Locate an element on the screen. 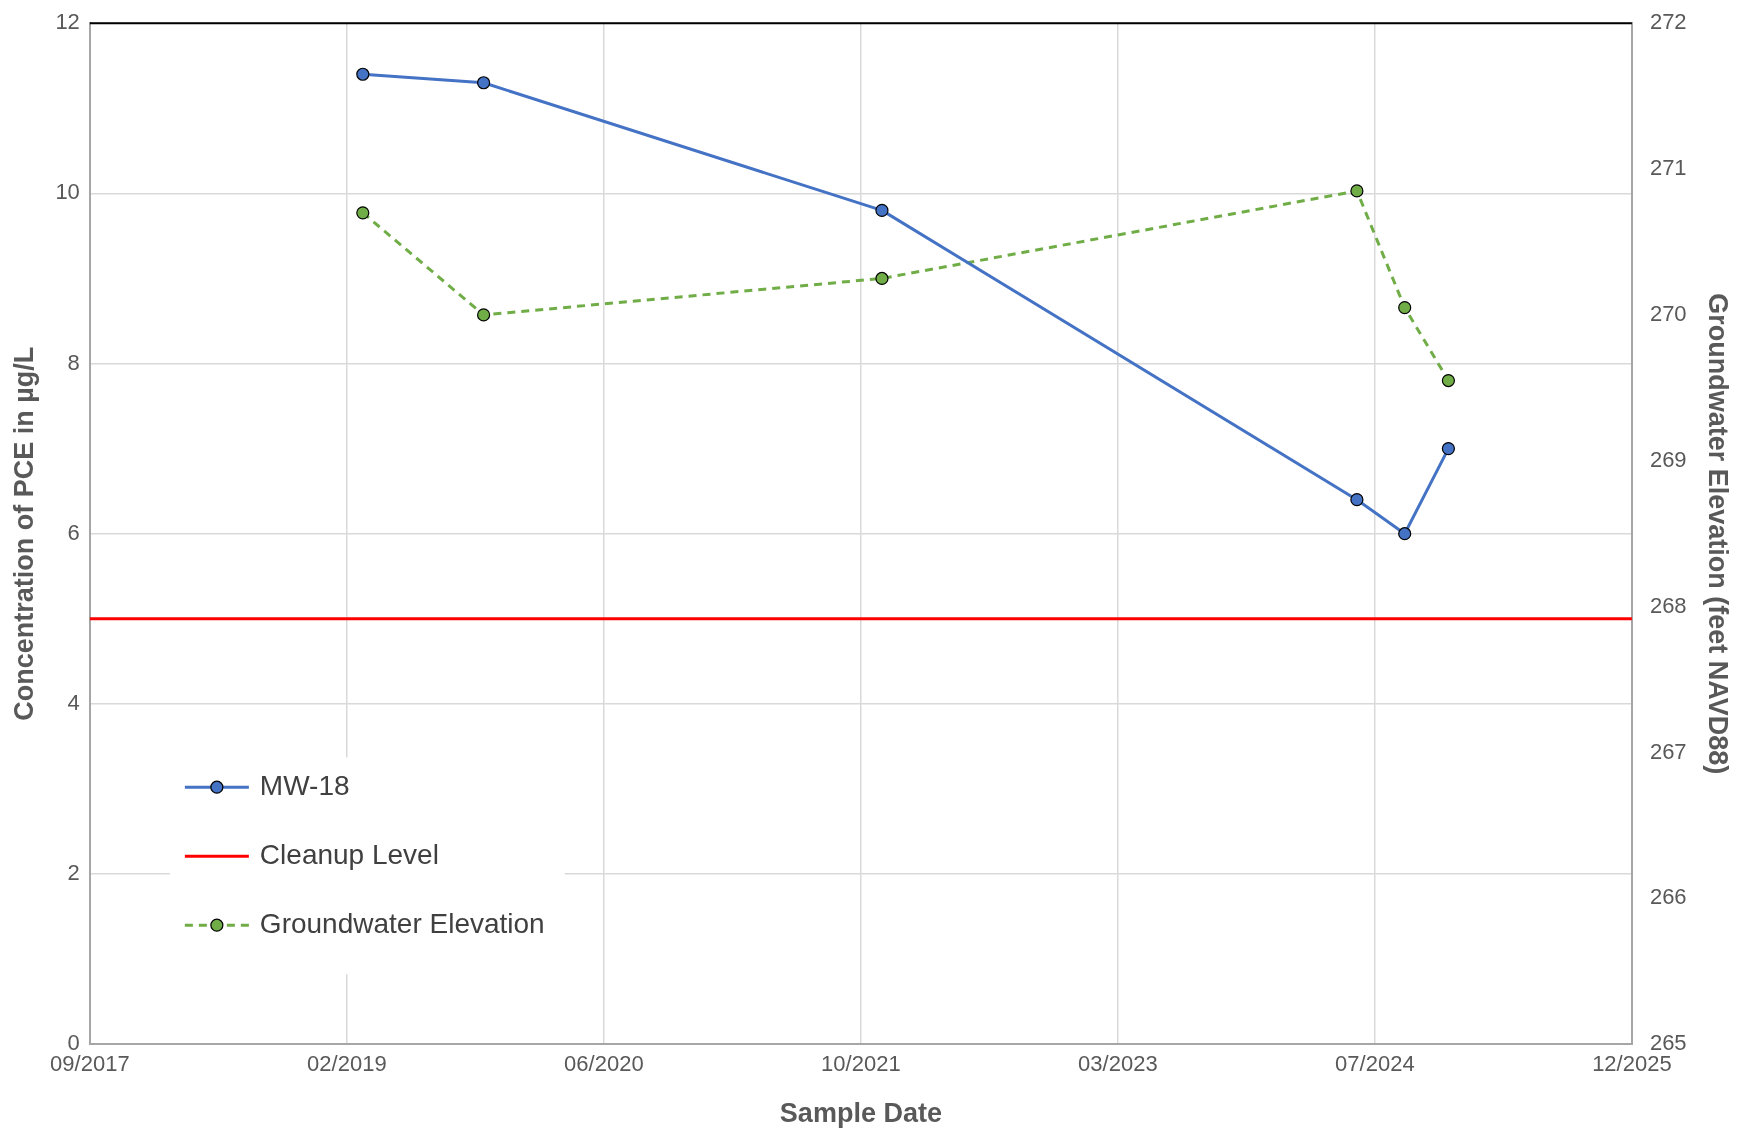  y2-tick-label: 268 is located at coordinates (1668, 605).